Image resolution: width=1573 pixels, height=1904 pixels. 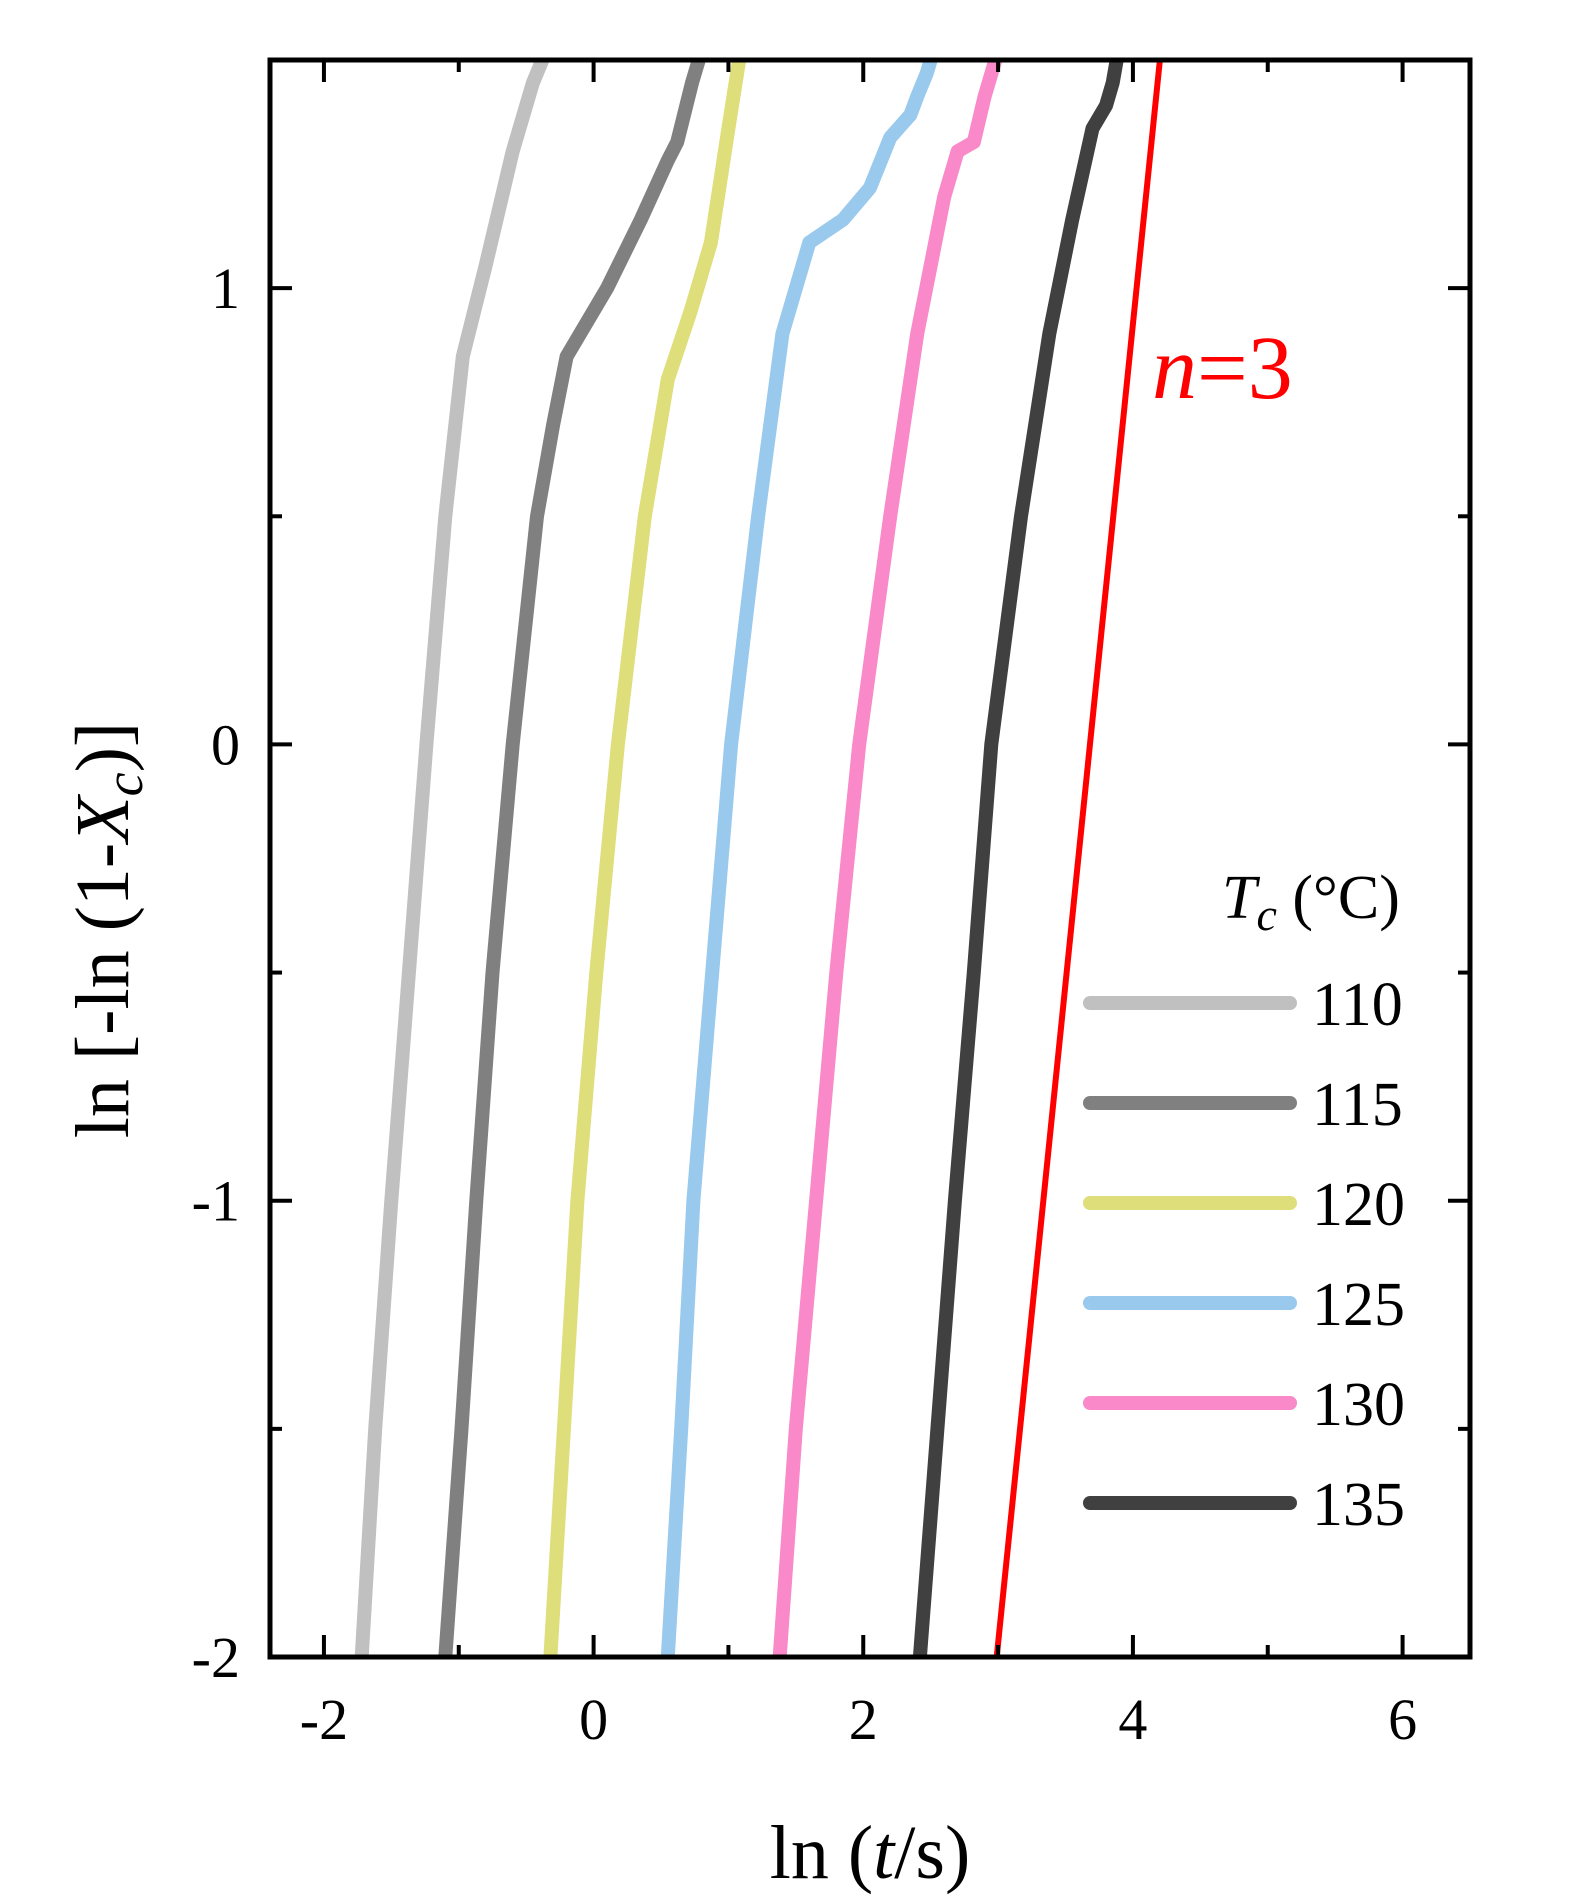 I want to click on legend-label: 115, so click(x=1357, y=1105).